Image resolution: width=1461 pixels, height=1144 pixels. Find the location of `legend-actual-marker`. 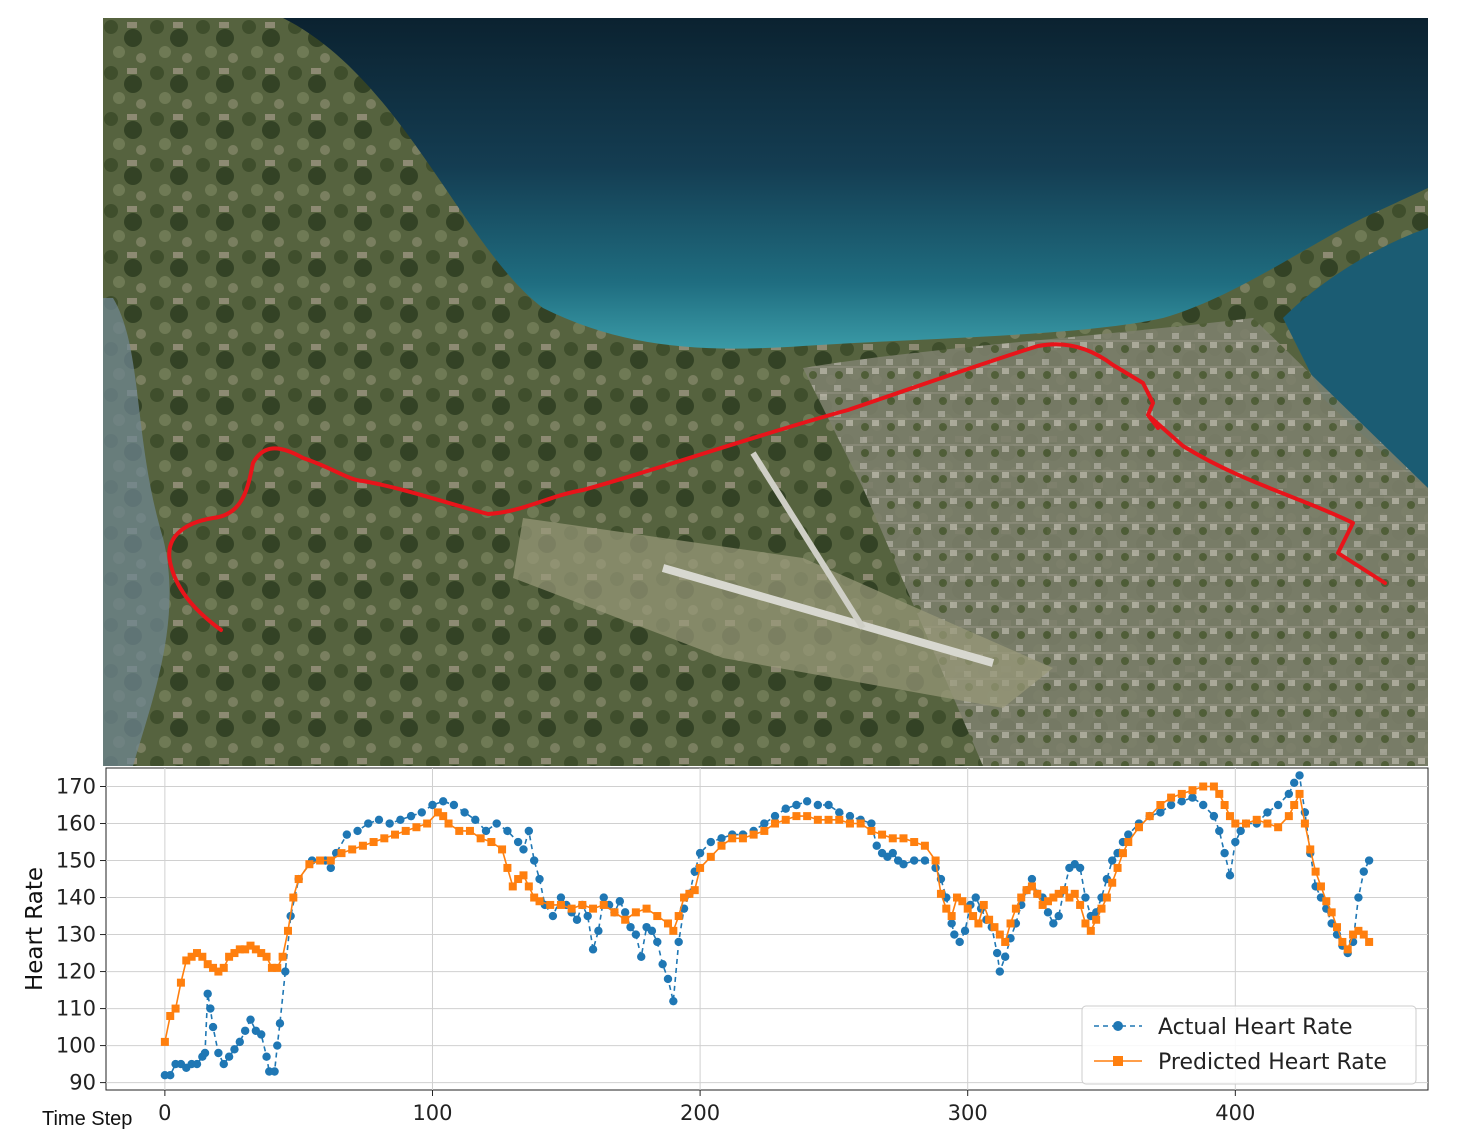

legend-actual-marker is located at coordinates (1118, 1026).